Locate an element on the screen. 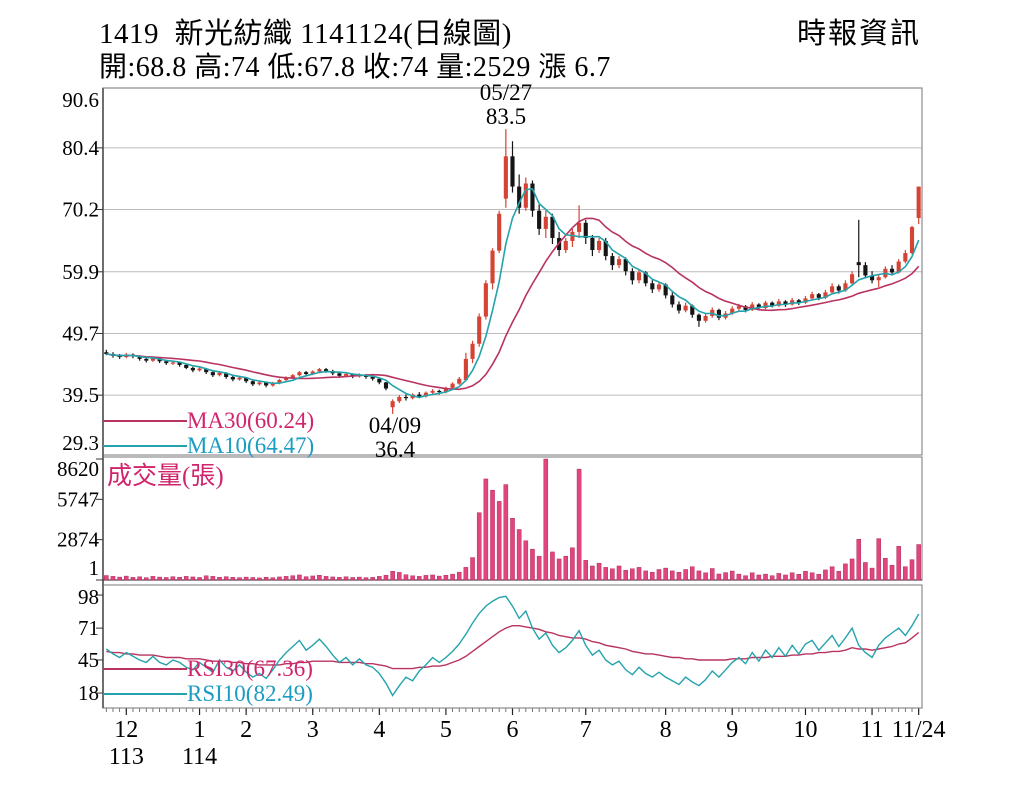  ma10-legend-row: MA10(64.47) is located at coordinates (208, 445).